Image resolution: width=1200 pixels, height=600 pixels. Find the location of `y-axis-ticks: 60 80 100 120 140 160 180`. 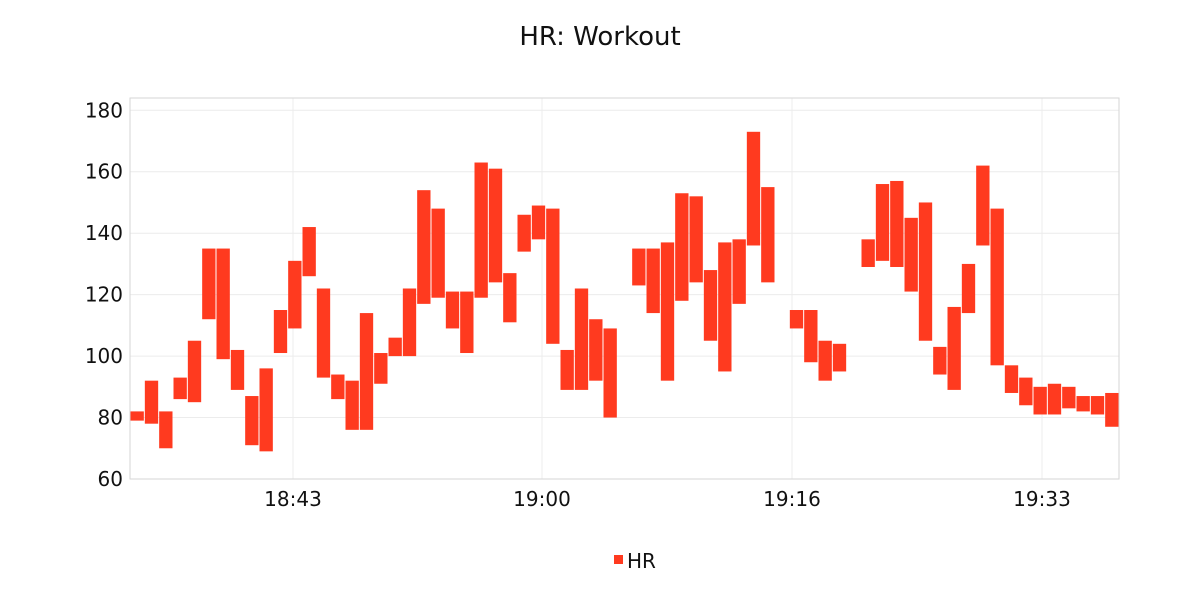

y-axis-ticks: 60 80 100 120 140 160 180 is located at coordinates (104, 294).